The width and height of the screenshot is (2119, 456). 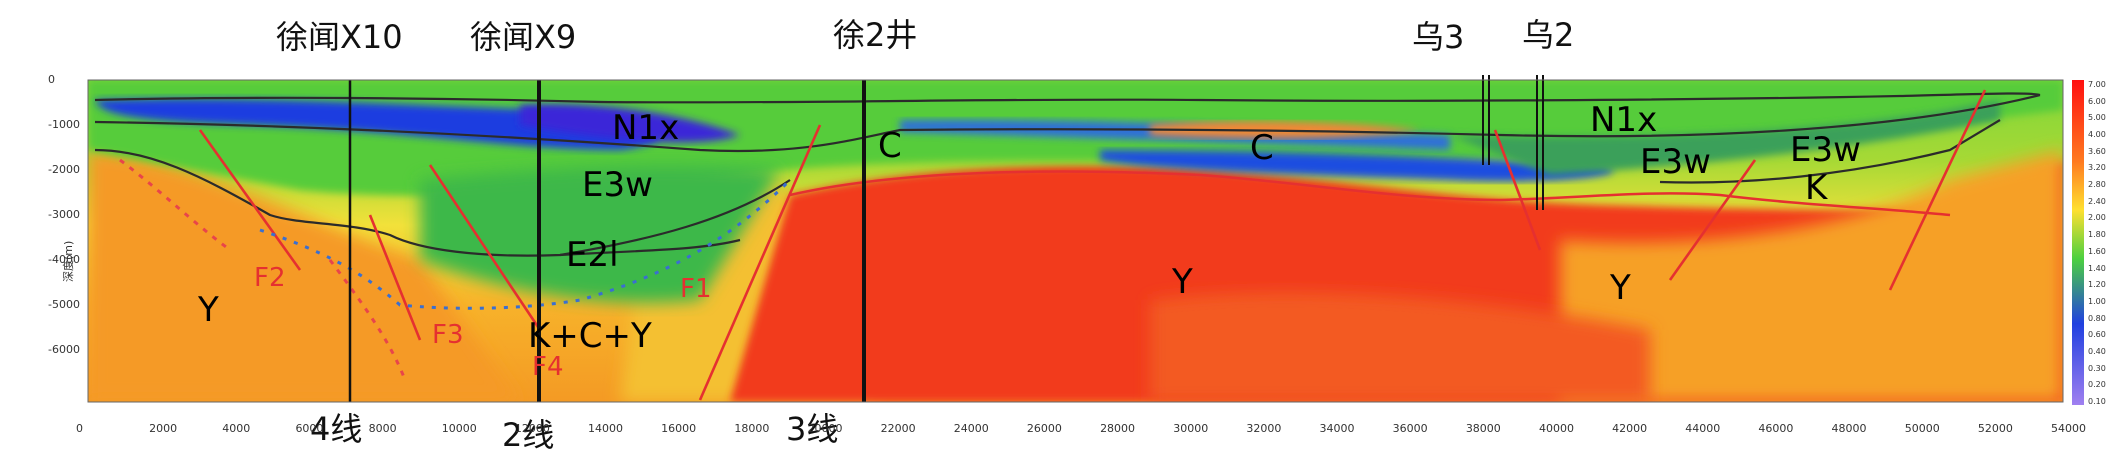 I want to click on fault-label-f1: F1, so click(x=696, y=289).